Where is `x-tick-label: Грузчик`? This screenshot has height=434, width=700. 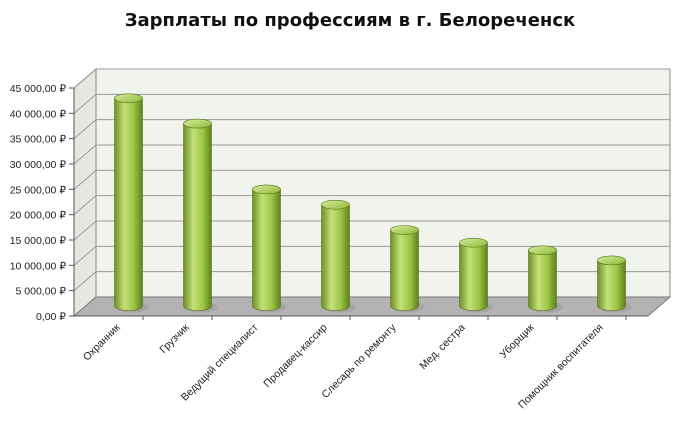 x-tick-label: Грузчик is located at coordinates (174, 338).